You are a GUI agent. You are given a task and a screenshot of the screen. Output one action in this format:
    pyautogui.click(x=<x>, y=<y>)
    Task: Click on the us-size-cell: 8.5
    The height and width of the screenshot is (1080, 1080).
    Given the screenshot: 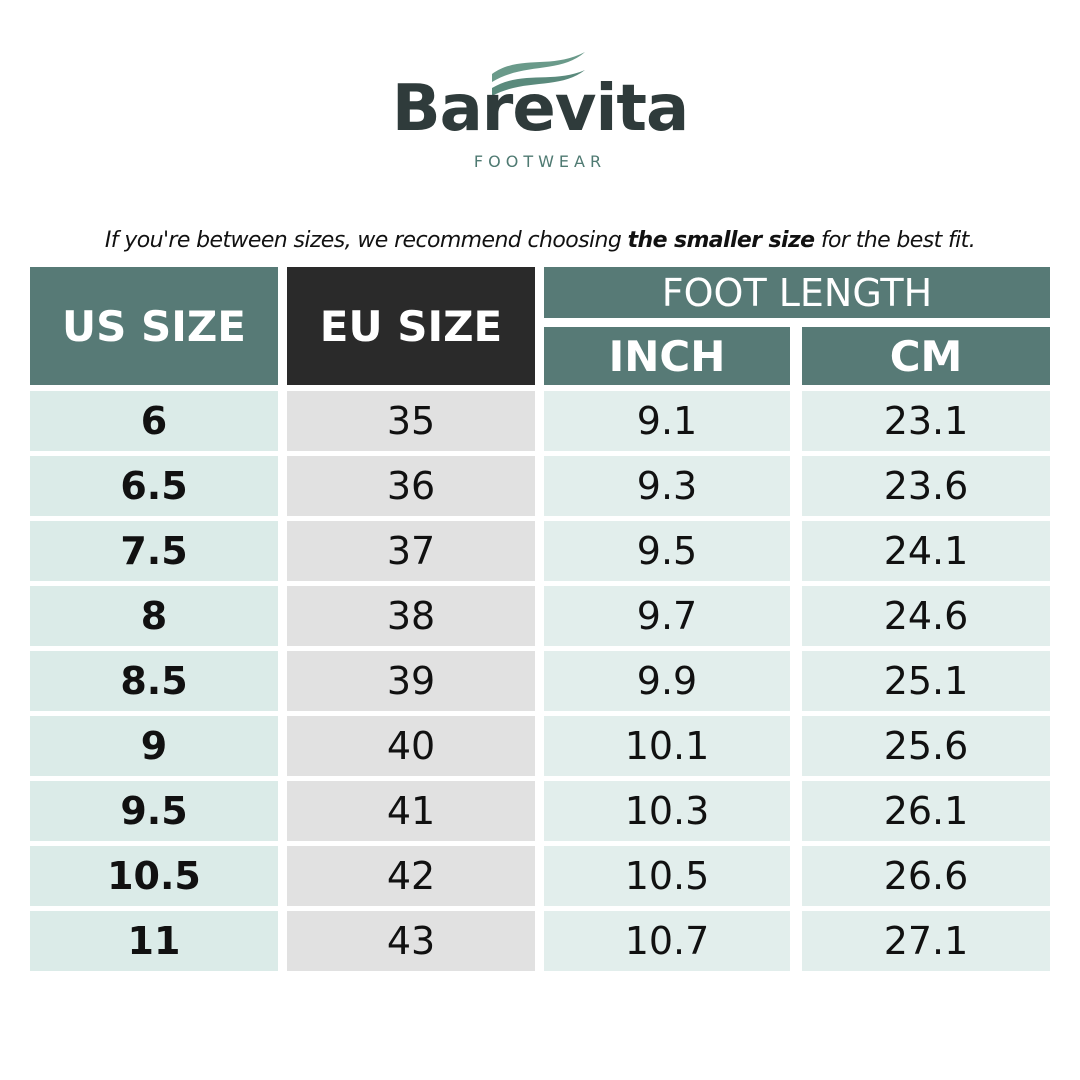 What is the action you would take?
    pyautogui.click(x=154, y=681)
    